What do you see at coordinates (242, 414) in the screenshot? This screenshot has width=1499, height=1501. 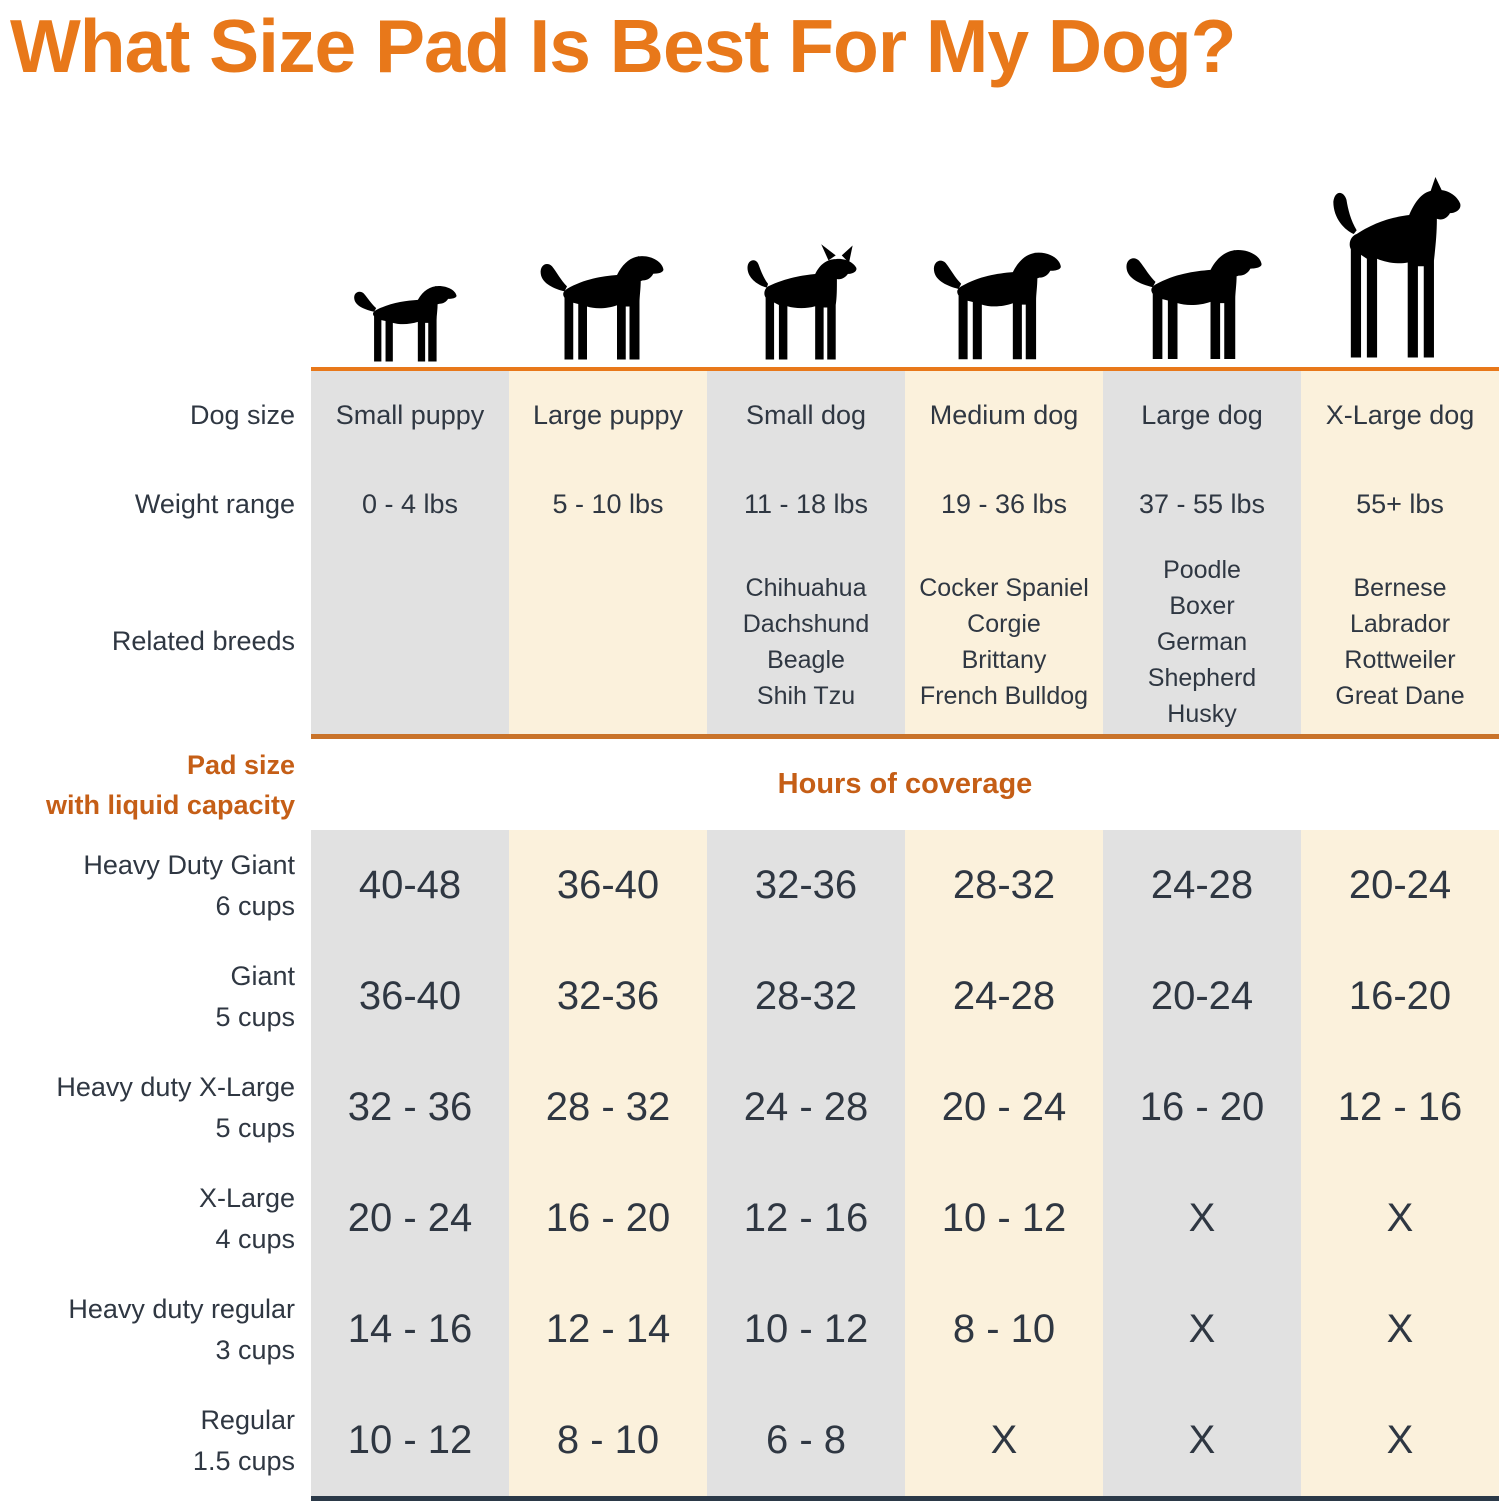 I see `row-label-dog-size: Dog size` at bounding box center [242, 414].